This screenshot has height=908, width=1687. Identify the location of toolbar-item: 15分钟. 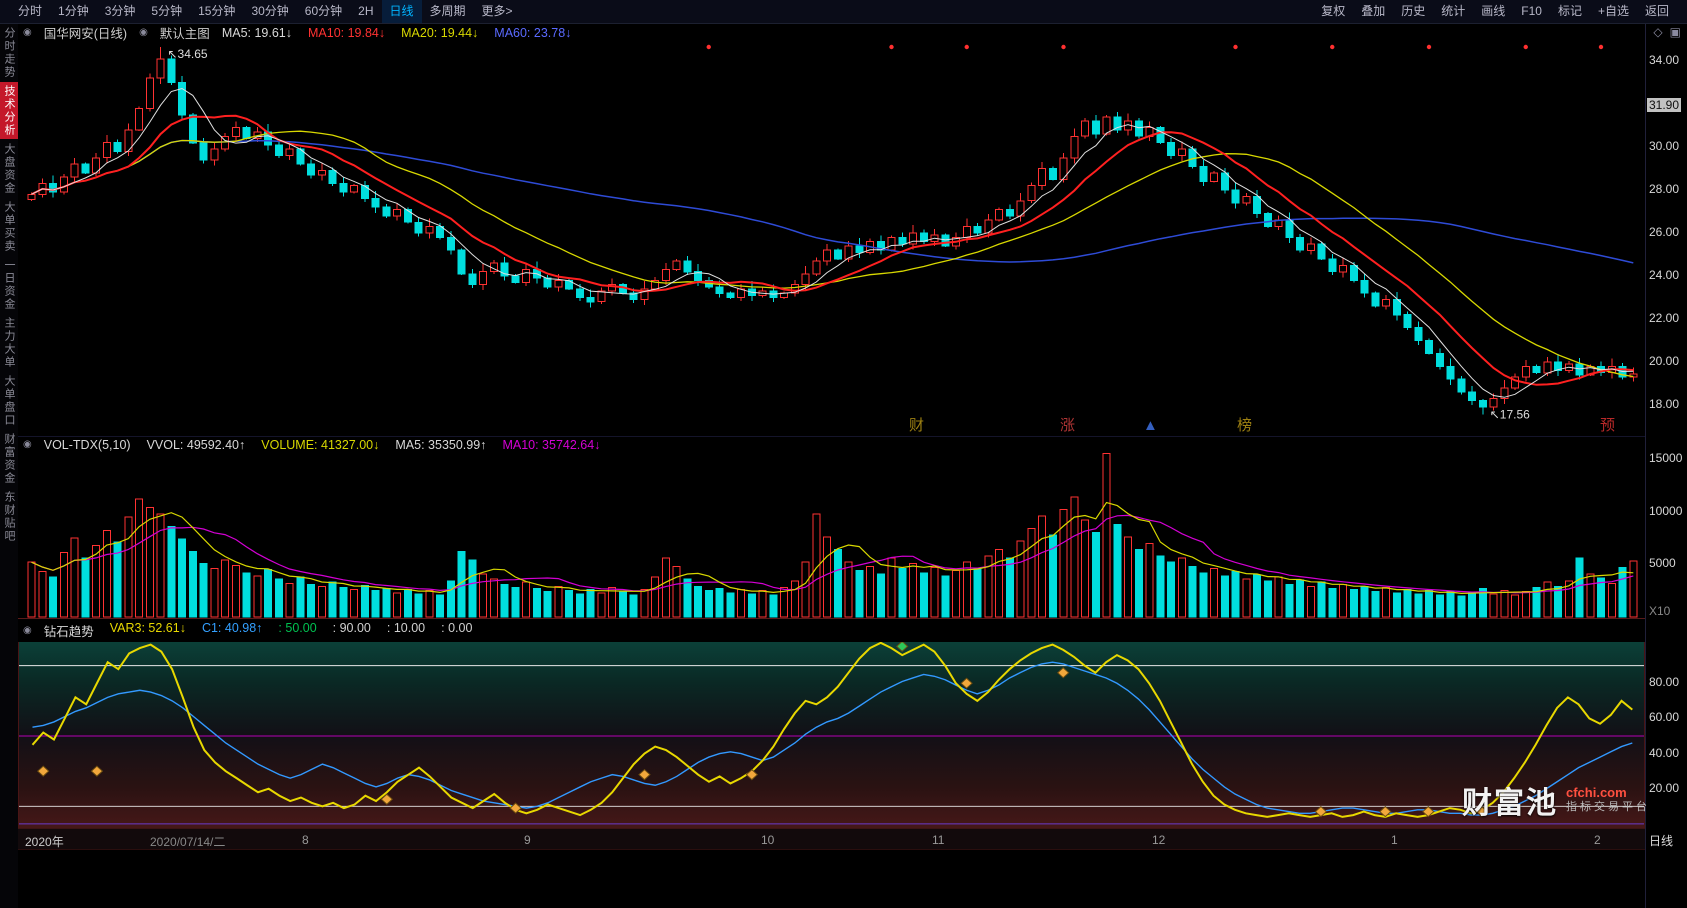
(217, 11).